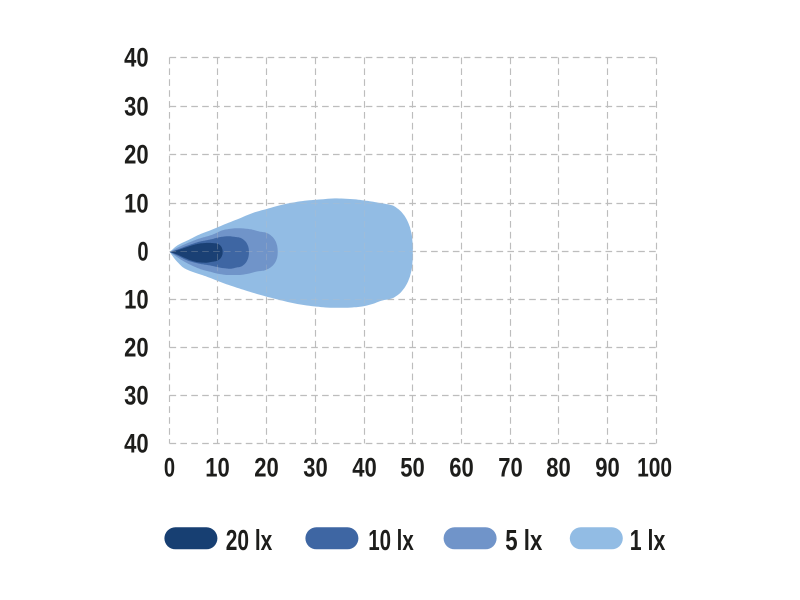 The width and height of the screenshot is (800, 600). Describe the element at coordinates (648, 541) in the screenshot. I see `svg-text: 1 lx` at that location.